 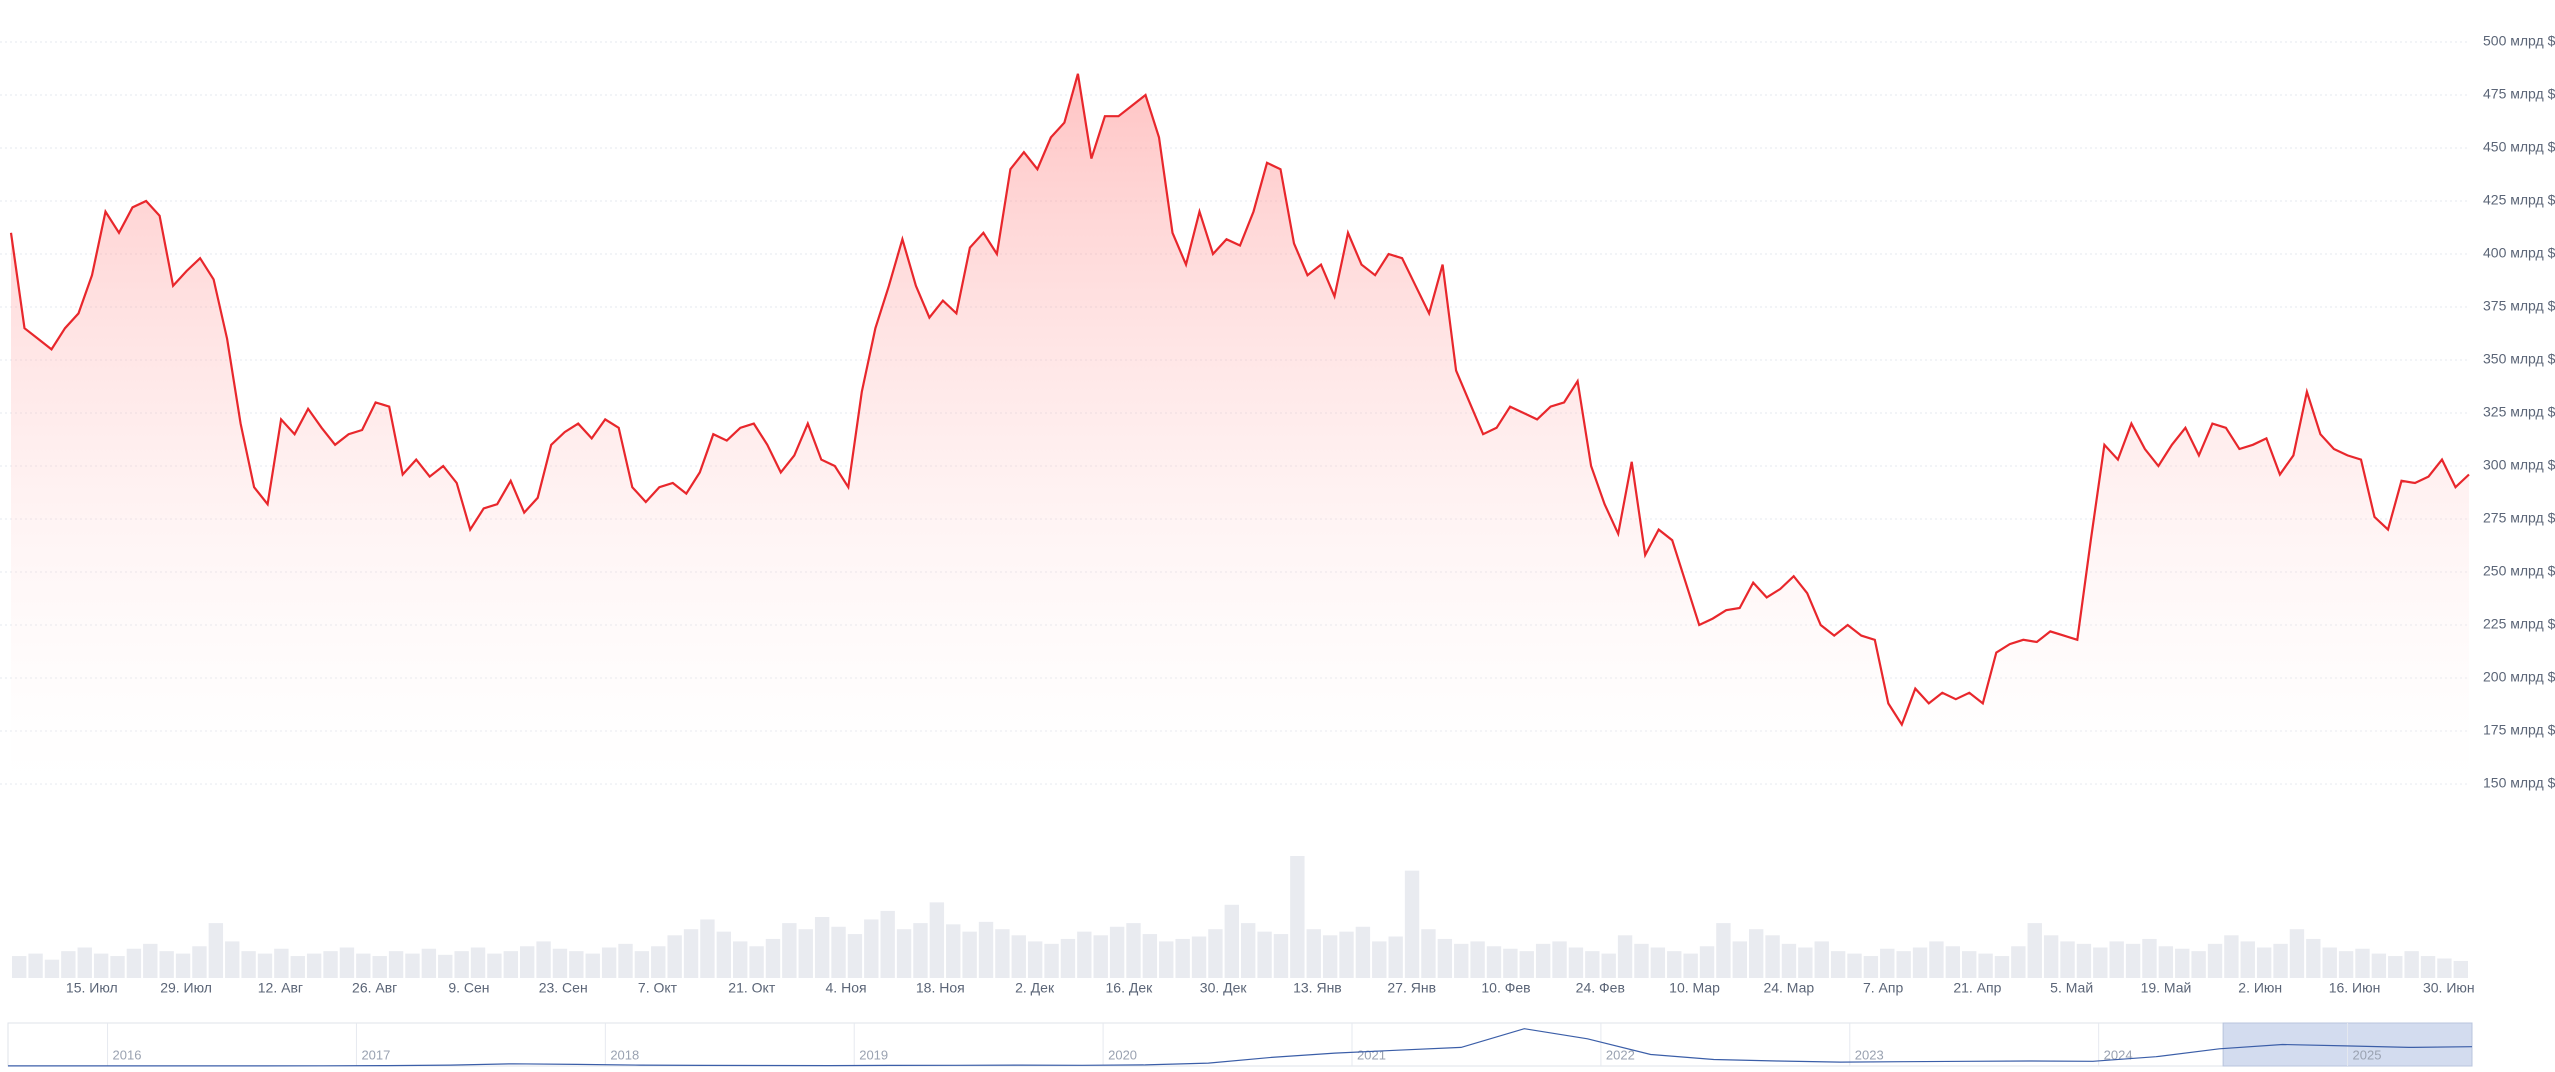 What do you see at coordinates (873, 1054) in the screenshot?
I see `navigator-label: 2019` at bounding box center [873, 1054].